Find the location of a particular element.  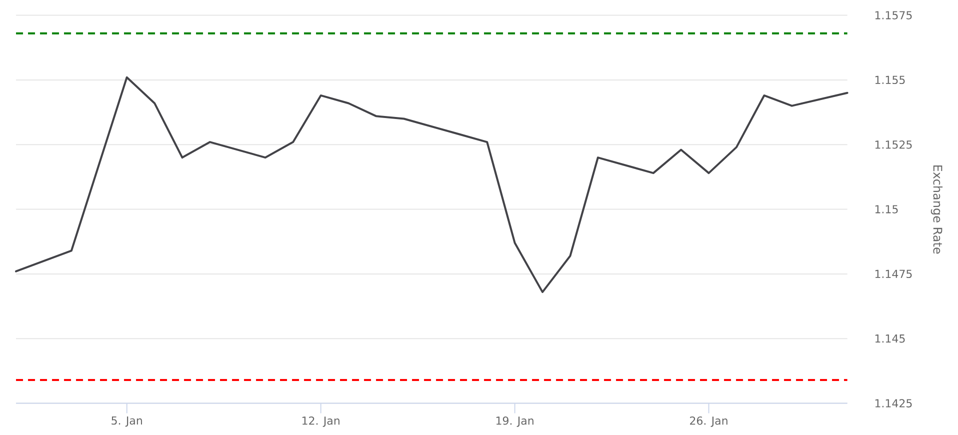

y-tick-label: 1.1475 is located at coordinates (893, 274).